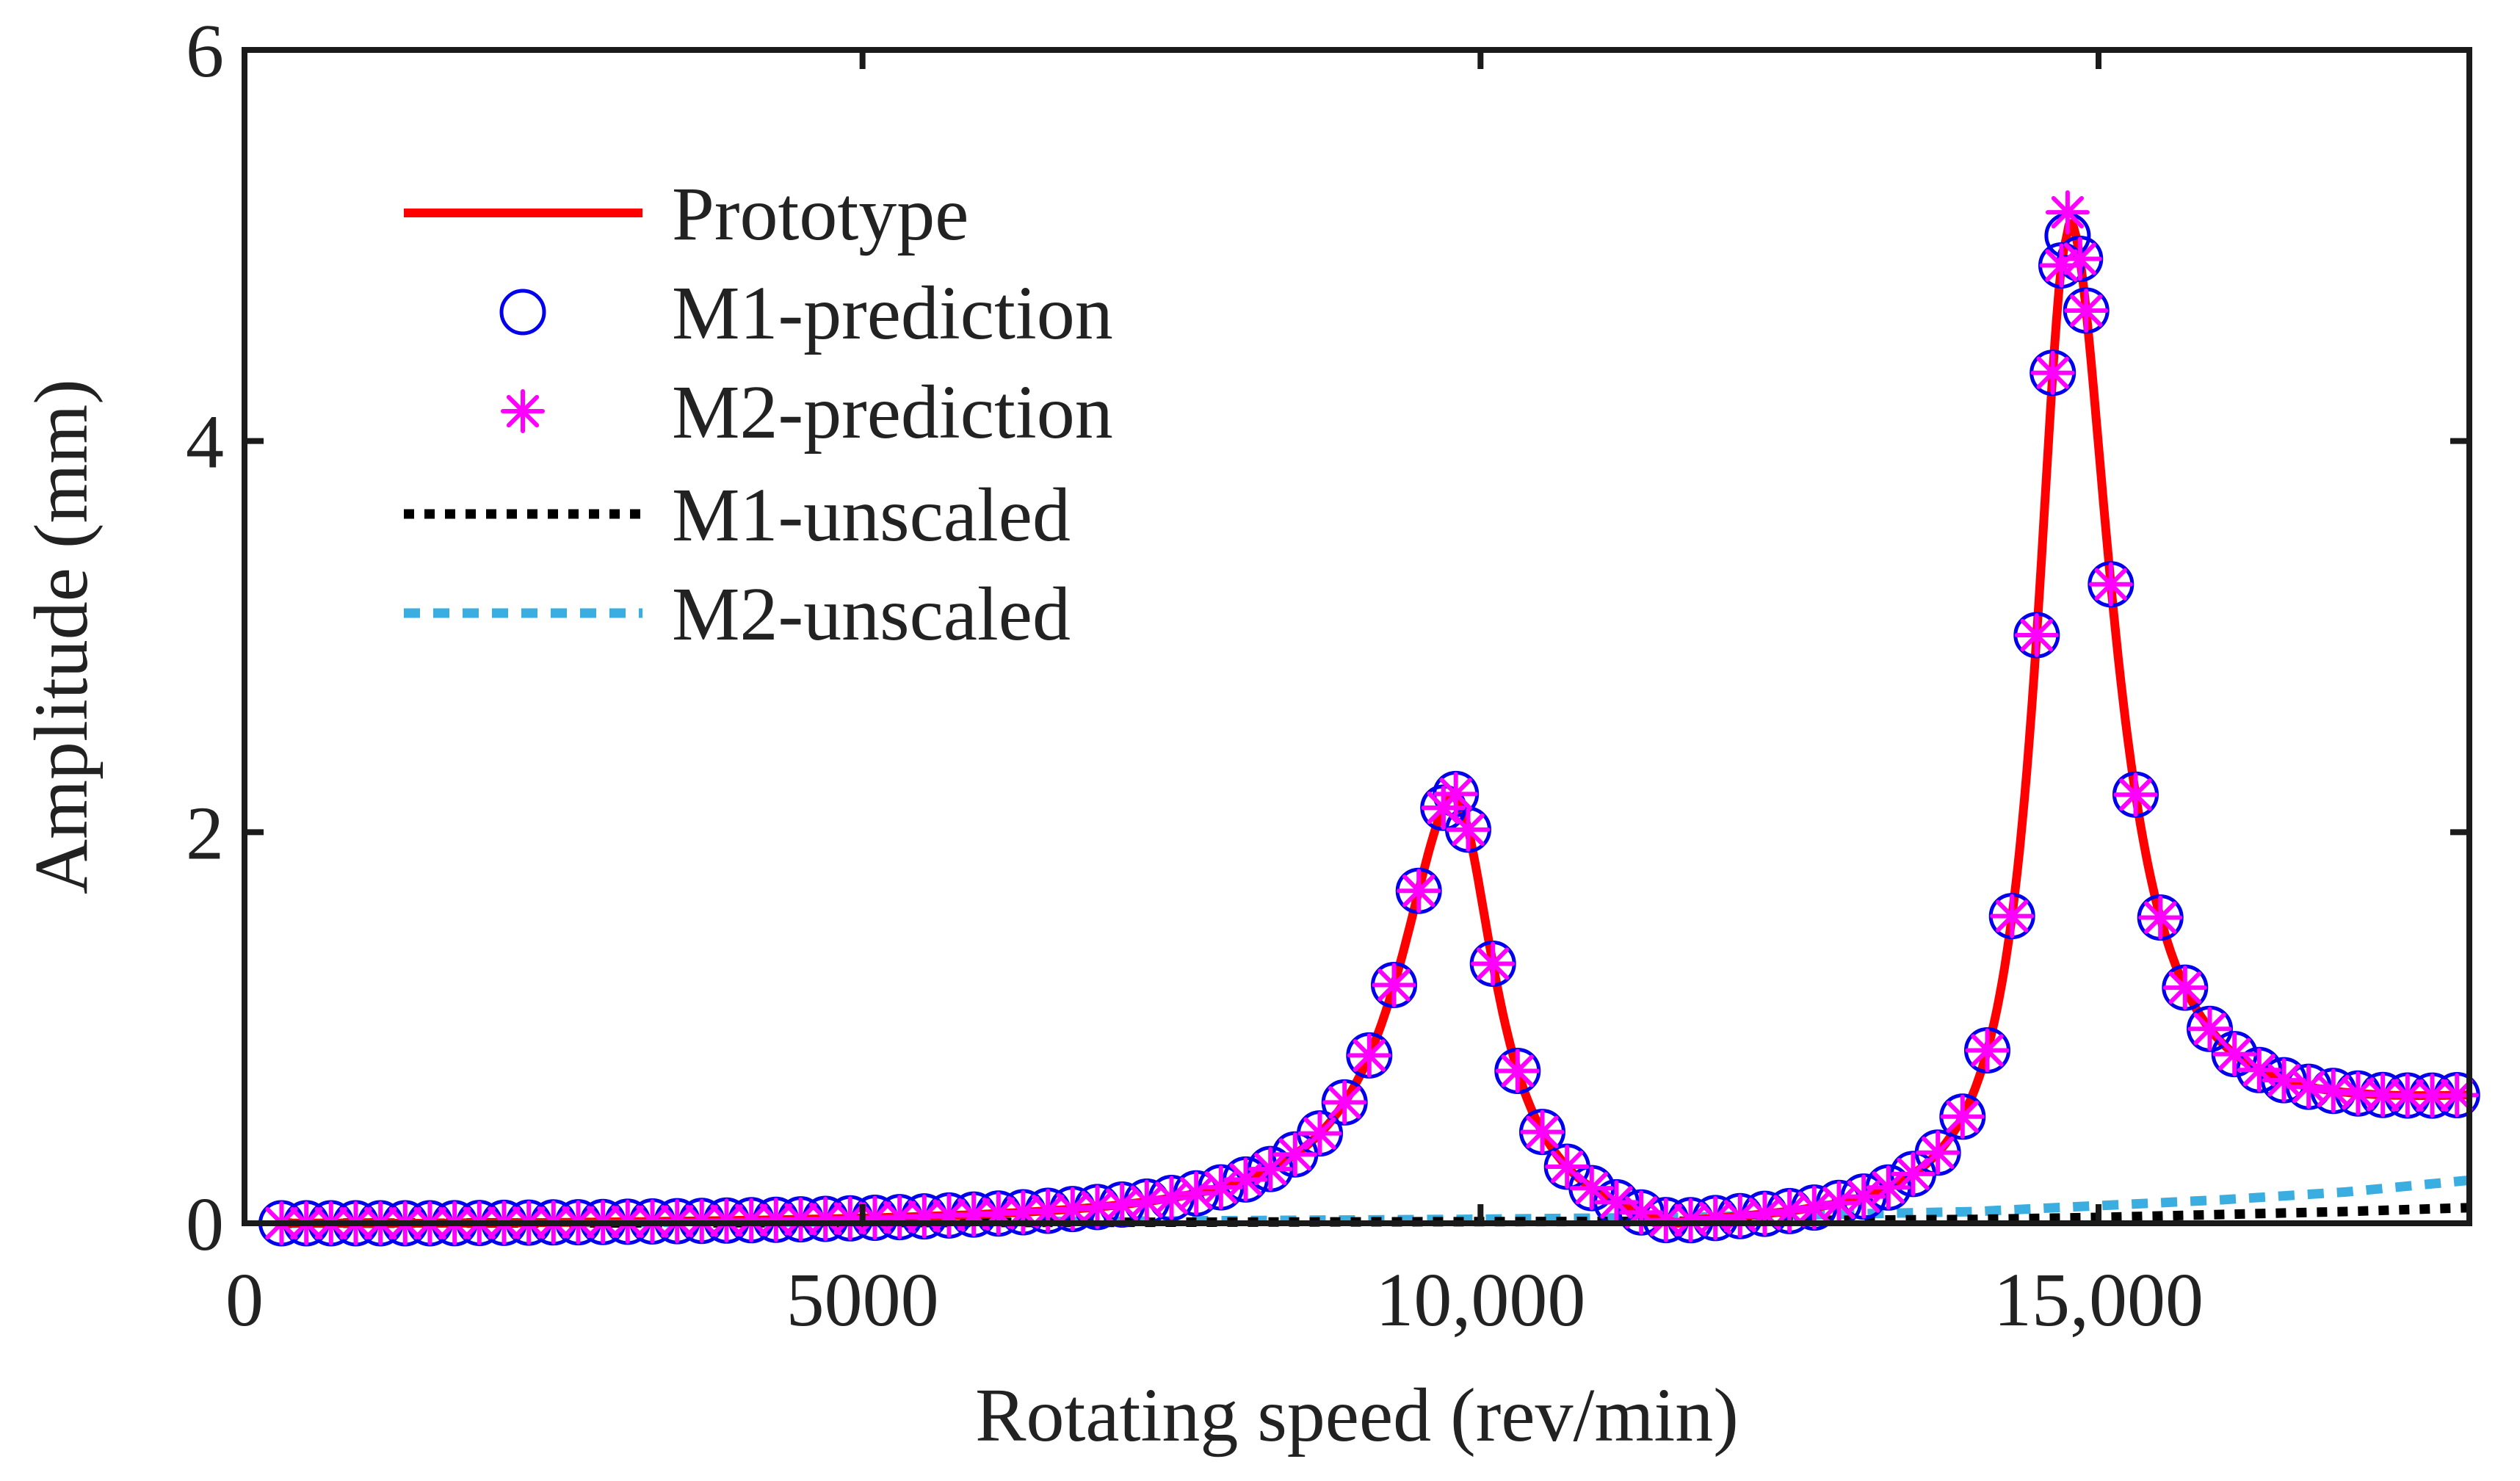  What do you see at coordinates (872, 515) in the screenshot?
I see `legend-label: M1-unscaled` at bounding box center [872, 515].